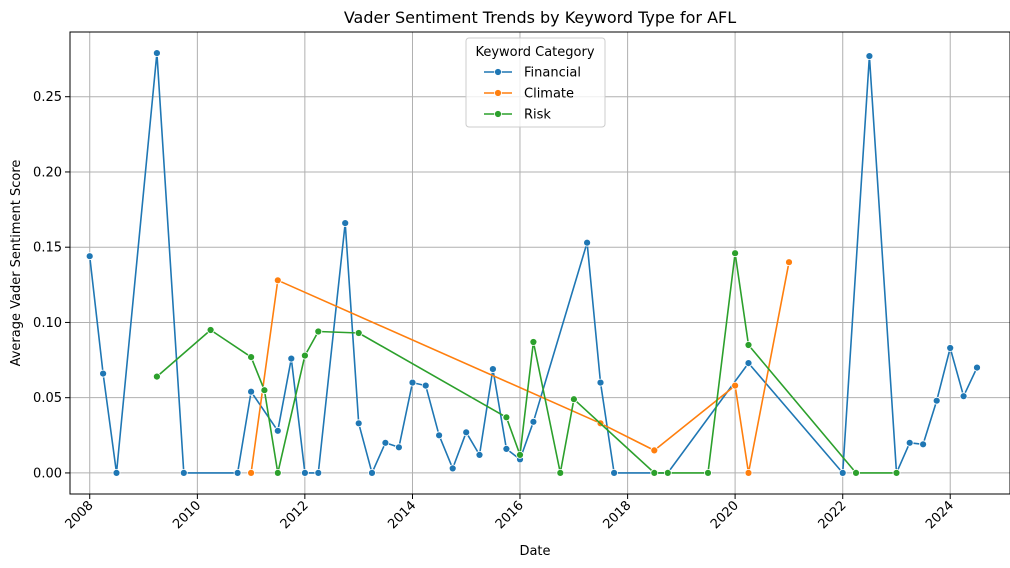 Image resolution: width=1010 pixels, height=568 pixels. What do you see at coordinates (617, 515) in the screenshot?
I see `x-tick-label: 2018` at bounding box center [617, 515].